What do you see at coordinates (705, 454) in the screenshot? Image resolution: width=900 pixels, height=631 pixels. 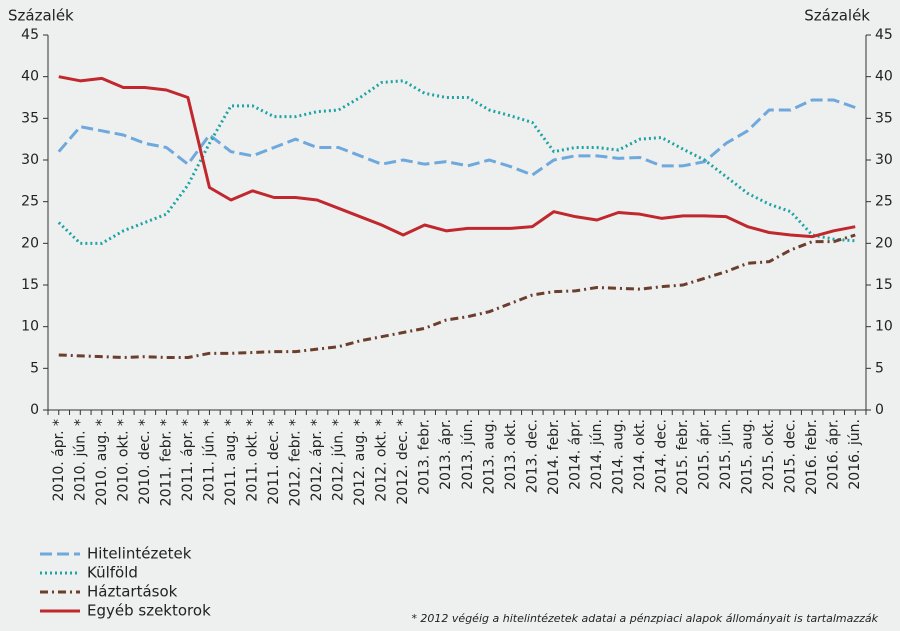 I see `x-tick-label: 2015. ápr.` at bounding box center [705, 454].